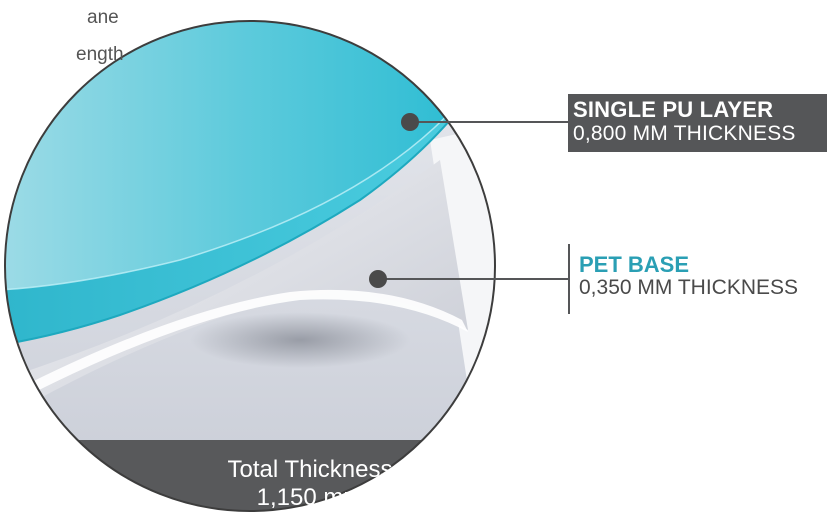 This screenshot has height=522, width=827. I want to click on pet-base-title: PET BASE, so click(634, 264).